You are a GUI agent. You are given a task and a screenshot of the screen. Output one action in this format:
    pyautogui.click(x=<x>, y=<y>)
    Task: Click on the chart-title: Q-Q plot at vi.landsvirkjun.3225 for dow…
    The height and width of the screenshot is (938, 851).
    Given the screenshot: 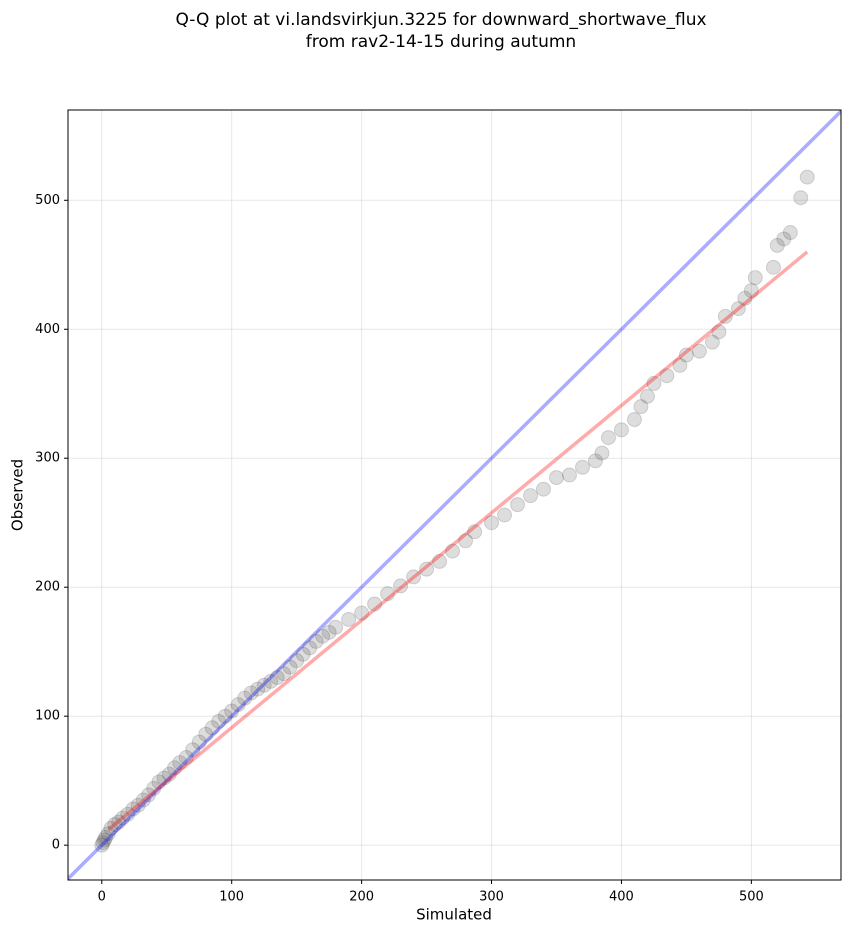 What is the action you would take?
    pyautogui.click(x=440, y=20)
    